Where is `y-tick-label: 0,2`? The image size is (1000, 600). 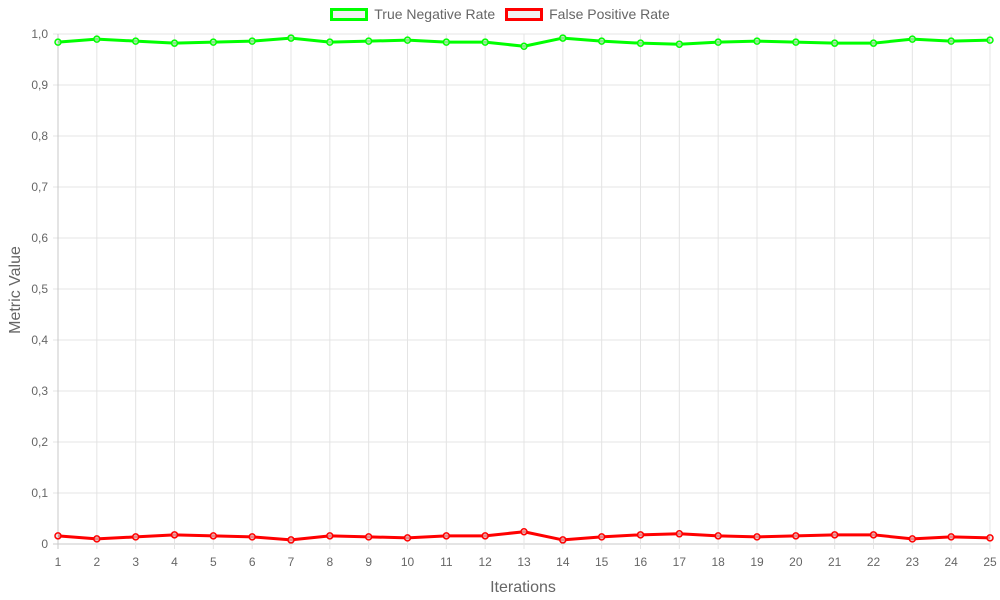
y-tick-label: 0,2 is located at coordinates (39, 442).